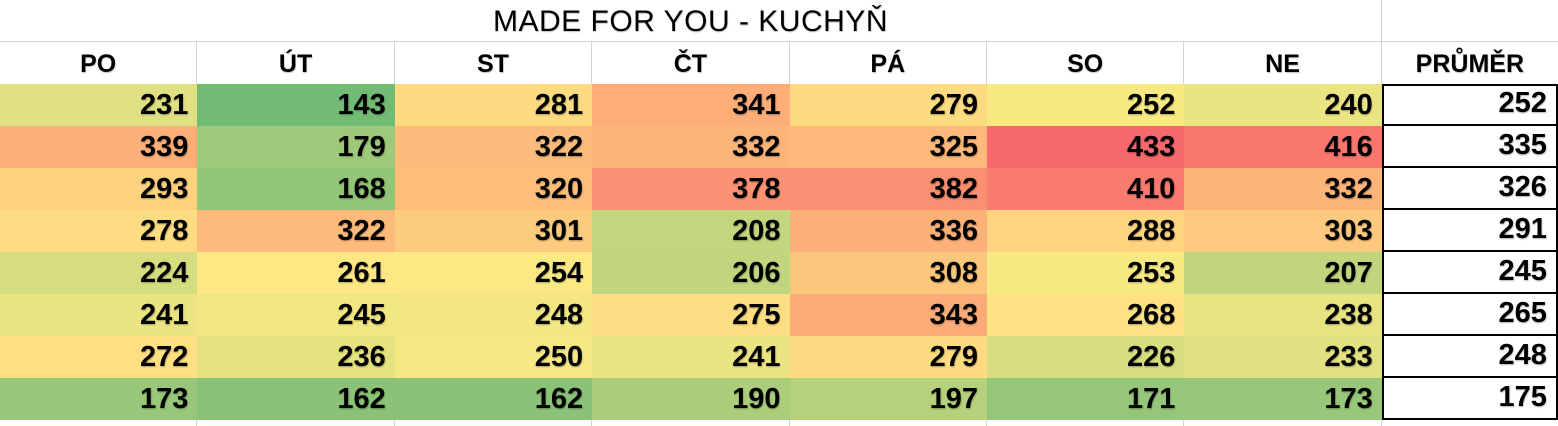 Image resolution: width=1558 pixels, height=426 pixels. What do you see at coordinates (99, 231) in the screenshot?
I see `data-cell: 278` at bounding box center [99, 231].